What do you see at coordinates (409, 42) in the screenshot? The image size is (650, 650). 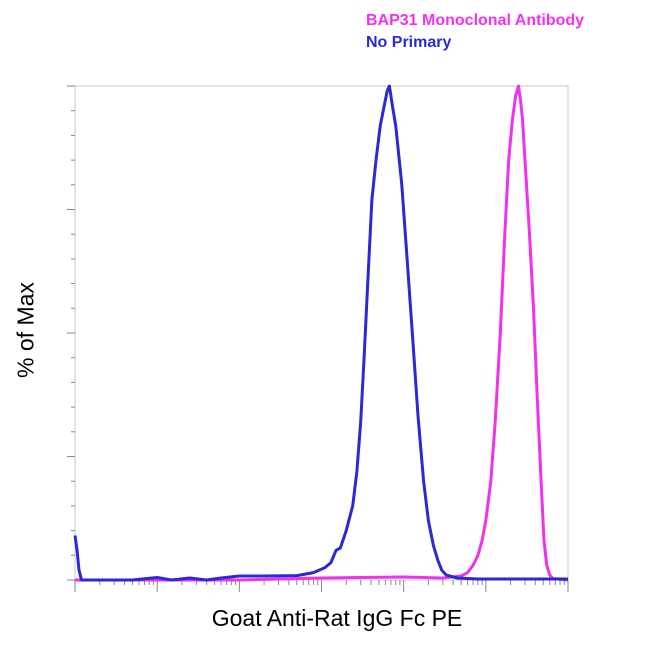 I see `legend-entry-no-primary: No Primary` at bounding box center [409, 42].